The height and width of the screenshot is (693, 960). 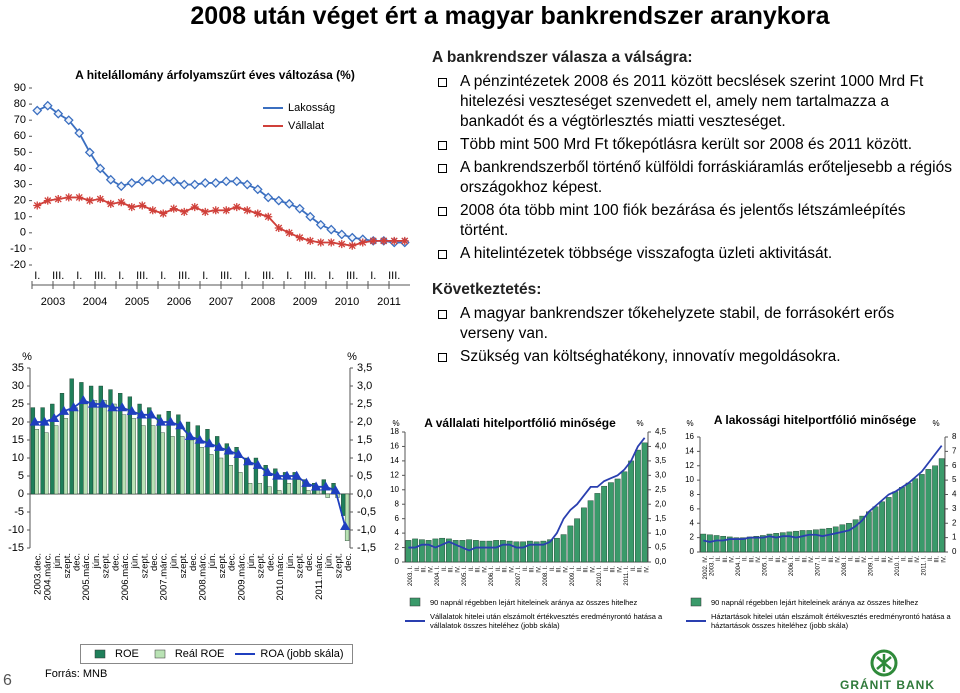 I want to click on legend-label: Reál ROE, so click(x=199, y=654).